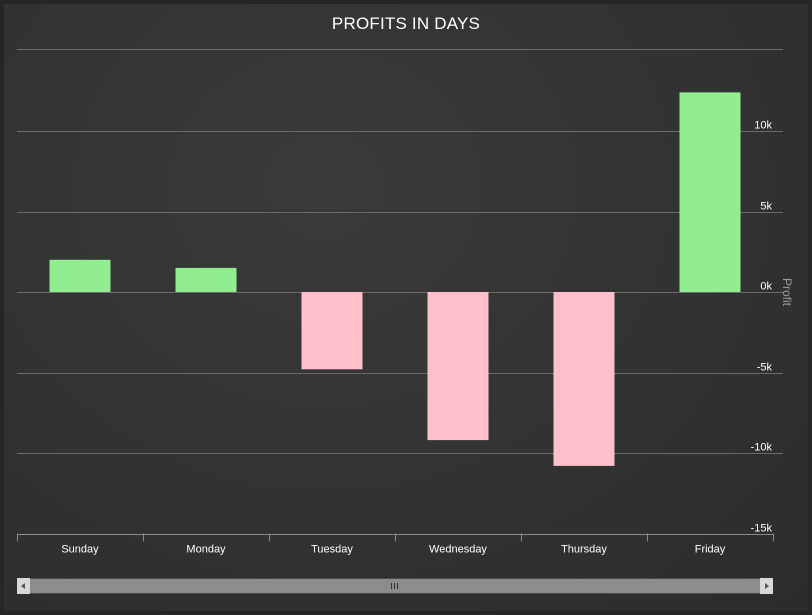  What do you see at coordinates (762, 529) in the screenshot?
I see `y-tick-label: -15k` at bounding box center [762, 529].